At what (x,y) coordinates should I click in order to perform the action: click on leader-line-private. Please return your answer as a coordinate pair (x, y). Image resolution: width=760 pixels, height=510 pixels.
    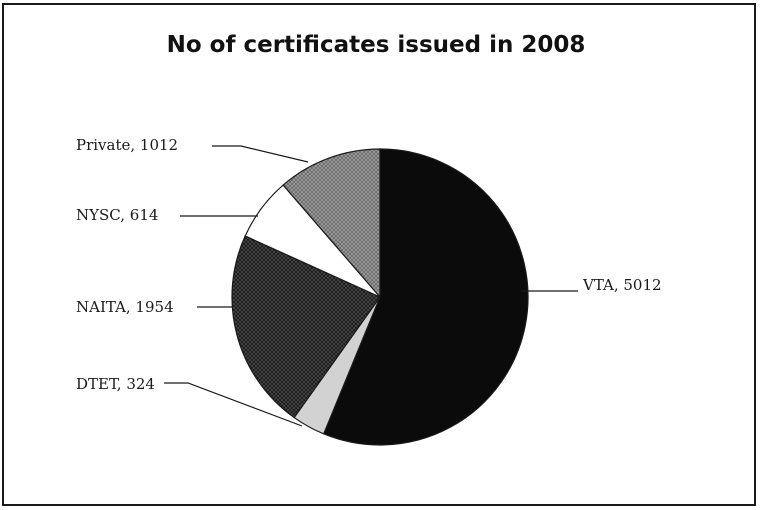
    Looking at the image, I should click on (260, 154).